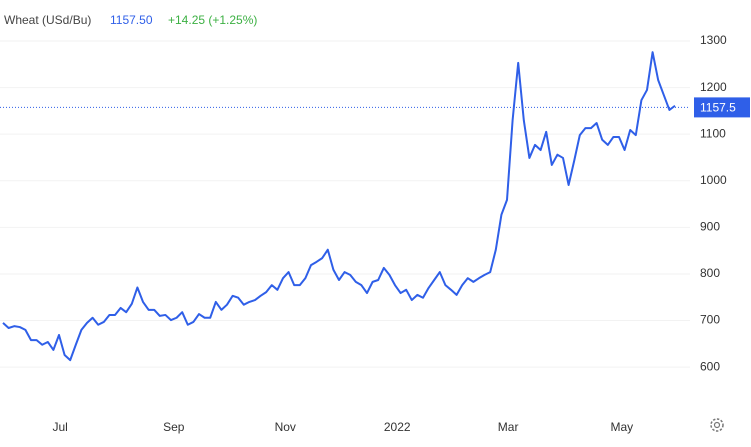 The image size is (751, 447). Describe the element at coordinates (59, 427) in the screenshot. I see `x-tick-label: Jul` at that location.